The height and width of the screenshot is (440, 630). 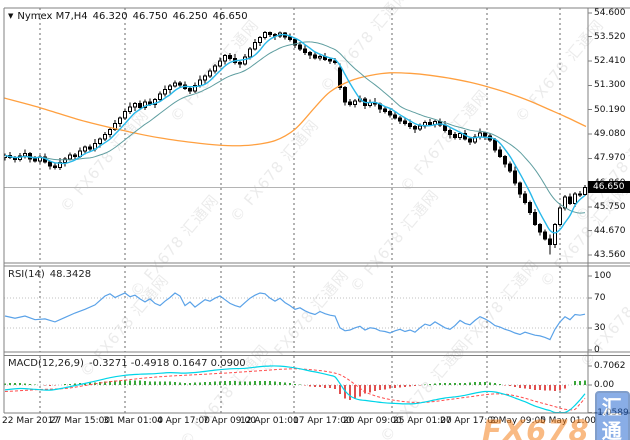 I want to click on panel-splitter-rsi-macd, so click(x=315, y=352).